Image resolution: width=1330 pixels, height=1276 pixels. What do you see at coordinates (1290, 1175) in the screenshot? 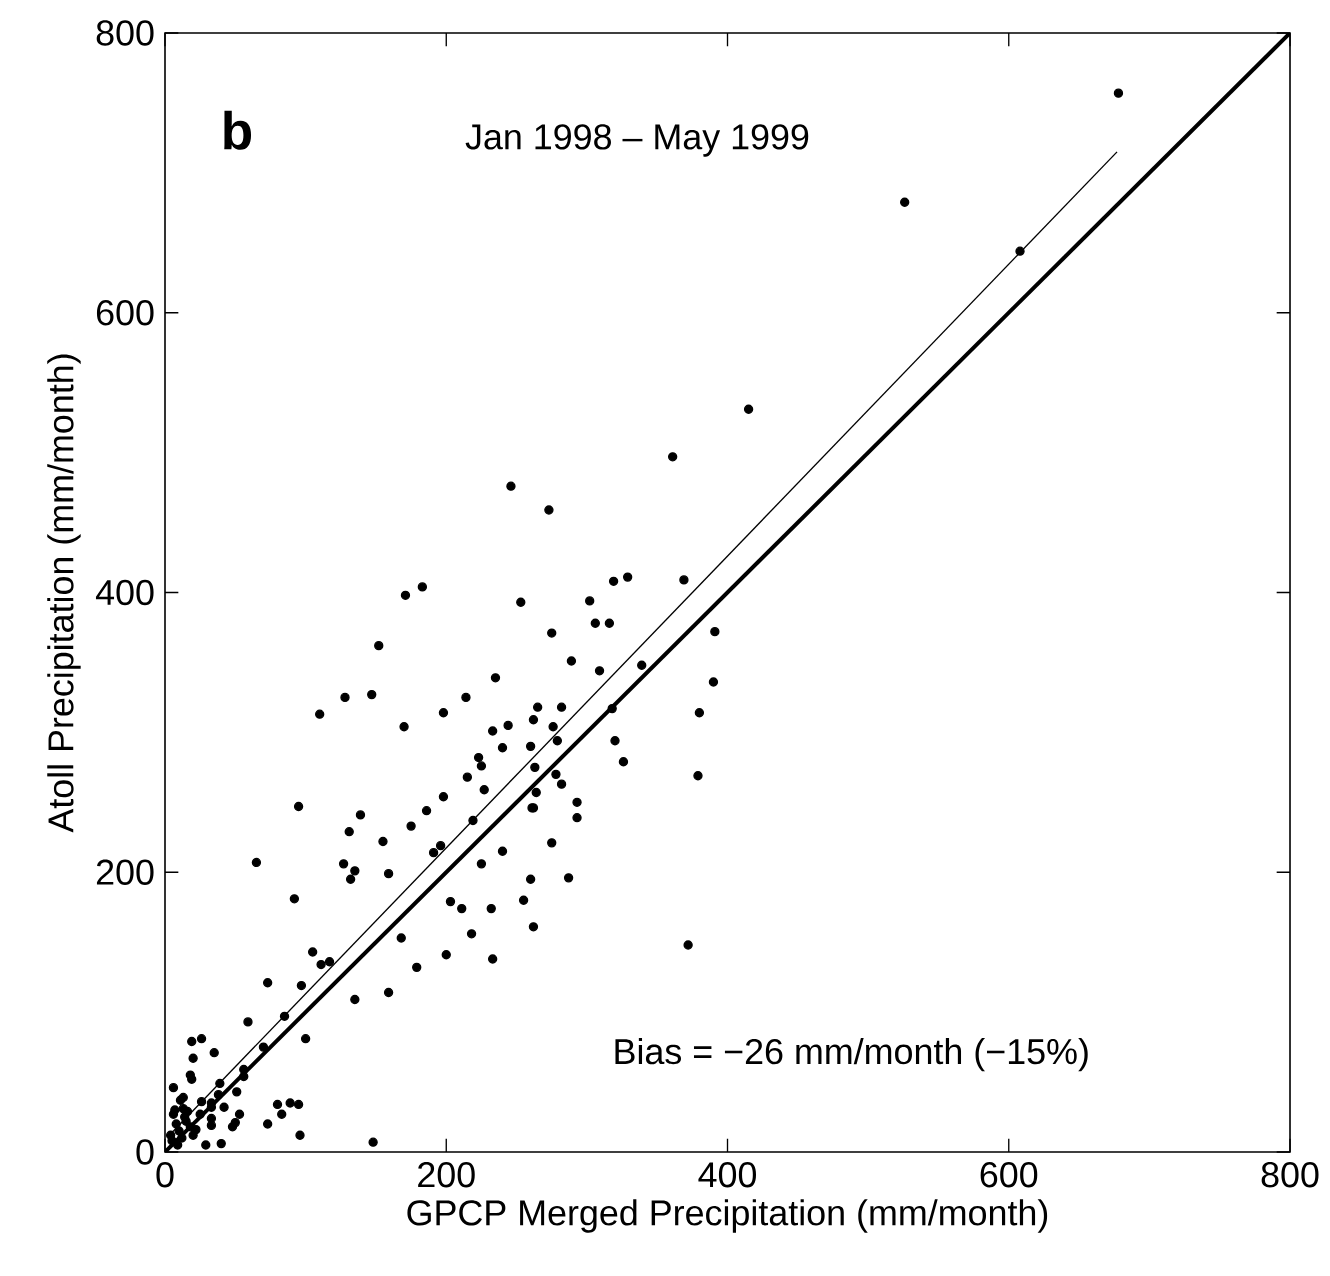
I see `x-tick-label: 800` at bounding box center [1290, 1175].